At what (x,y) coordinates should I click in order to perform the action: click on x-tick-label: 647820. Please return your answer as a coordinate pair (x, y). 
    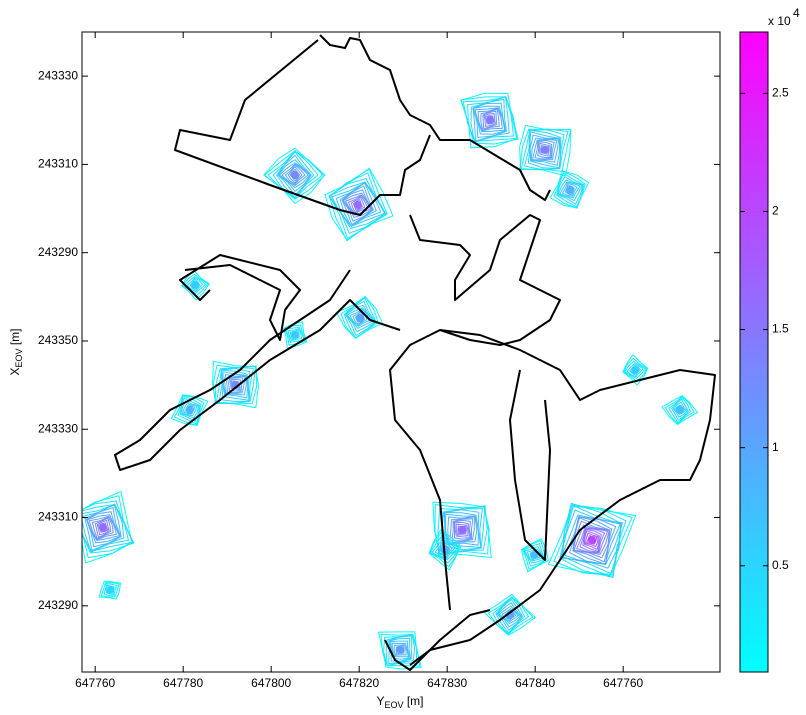
    Looking at the image, I should click on (359, 683).